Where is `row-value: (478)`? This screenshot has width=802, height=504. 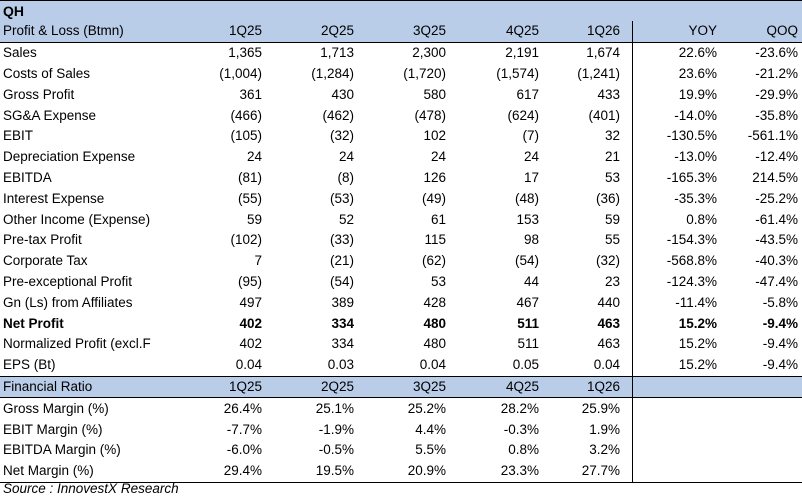
row-value: (478) is located at coordinates (430, 115).